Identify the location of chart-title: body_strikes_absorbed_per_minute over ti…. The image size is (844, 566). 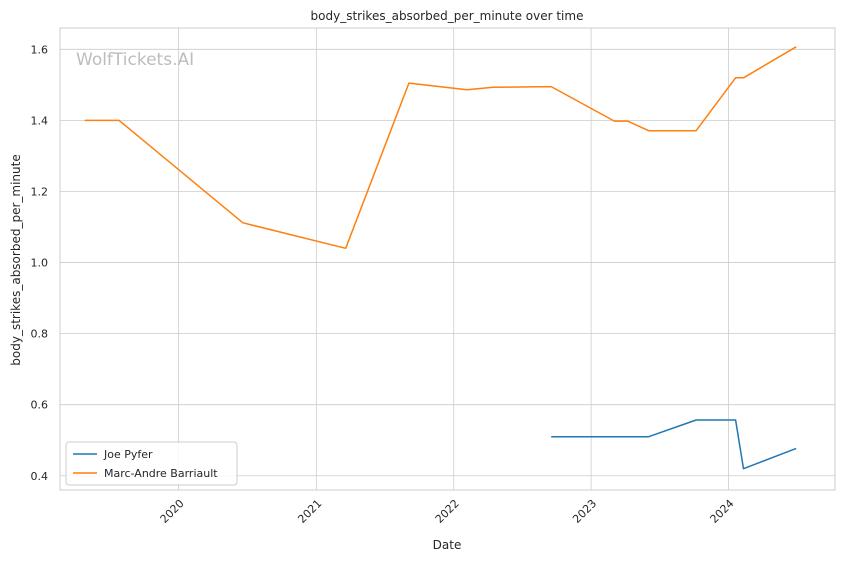
(447, 16).